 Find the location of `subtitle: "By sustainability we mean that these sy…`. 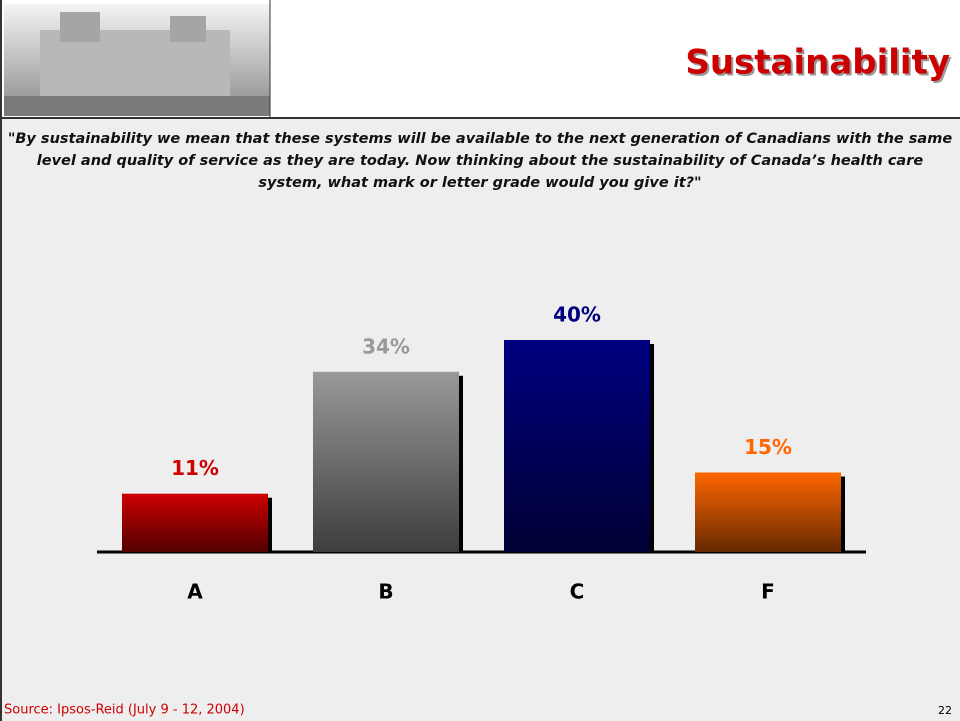

subtitle: "By sustainability we mean that these sy… is located at coordinates (480, 161).